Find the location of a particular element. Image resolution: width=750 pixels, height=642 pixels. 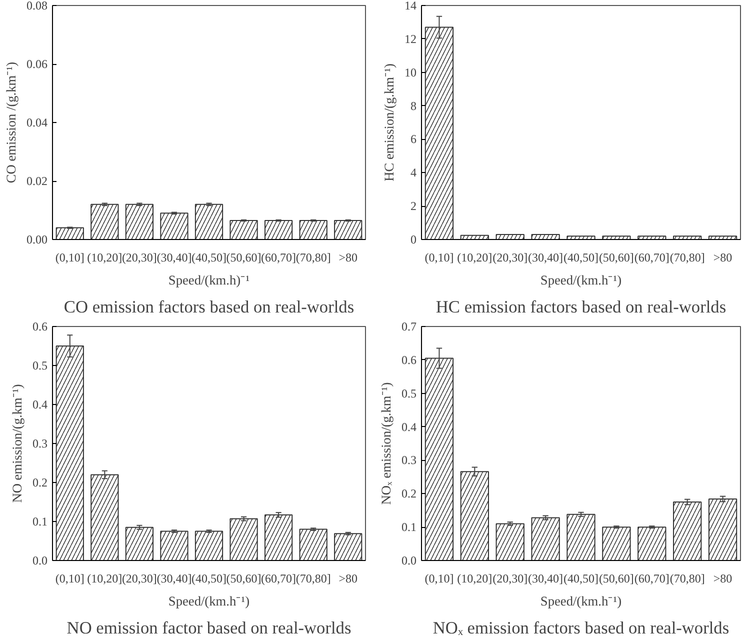

text: NO emission factor based on real-worlds is located at coordinates (209, 628).